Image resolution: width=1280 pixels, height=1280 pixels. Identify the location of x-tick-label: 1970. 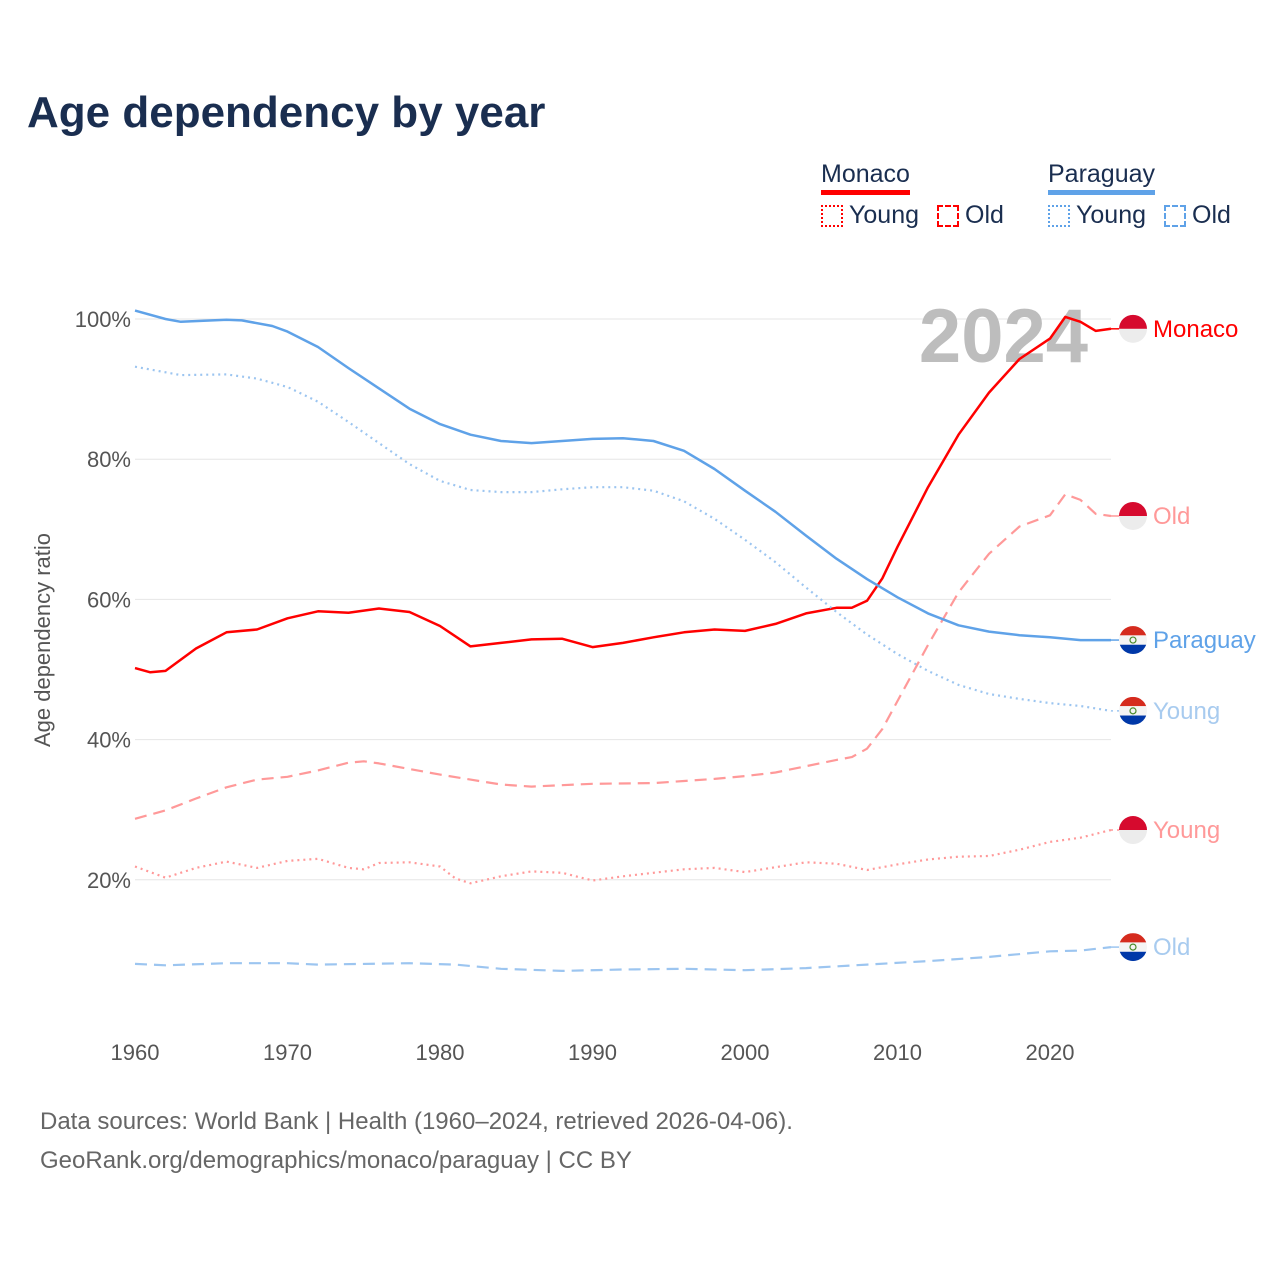
(287, 1052).